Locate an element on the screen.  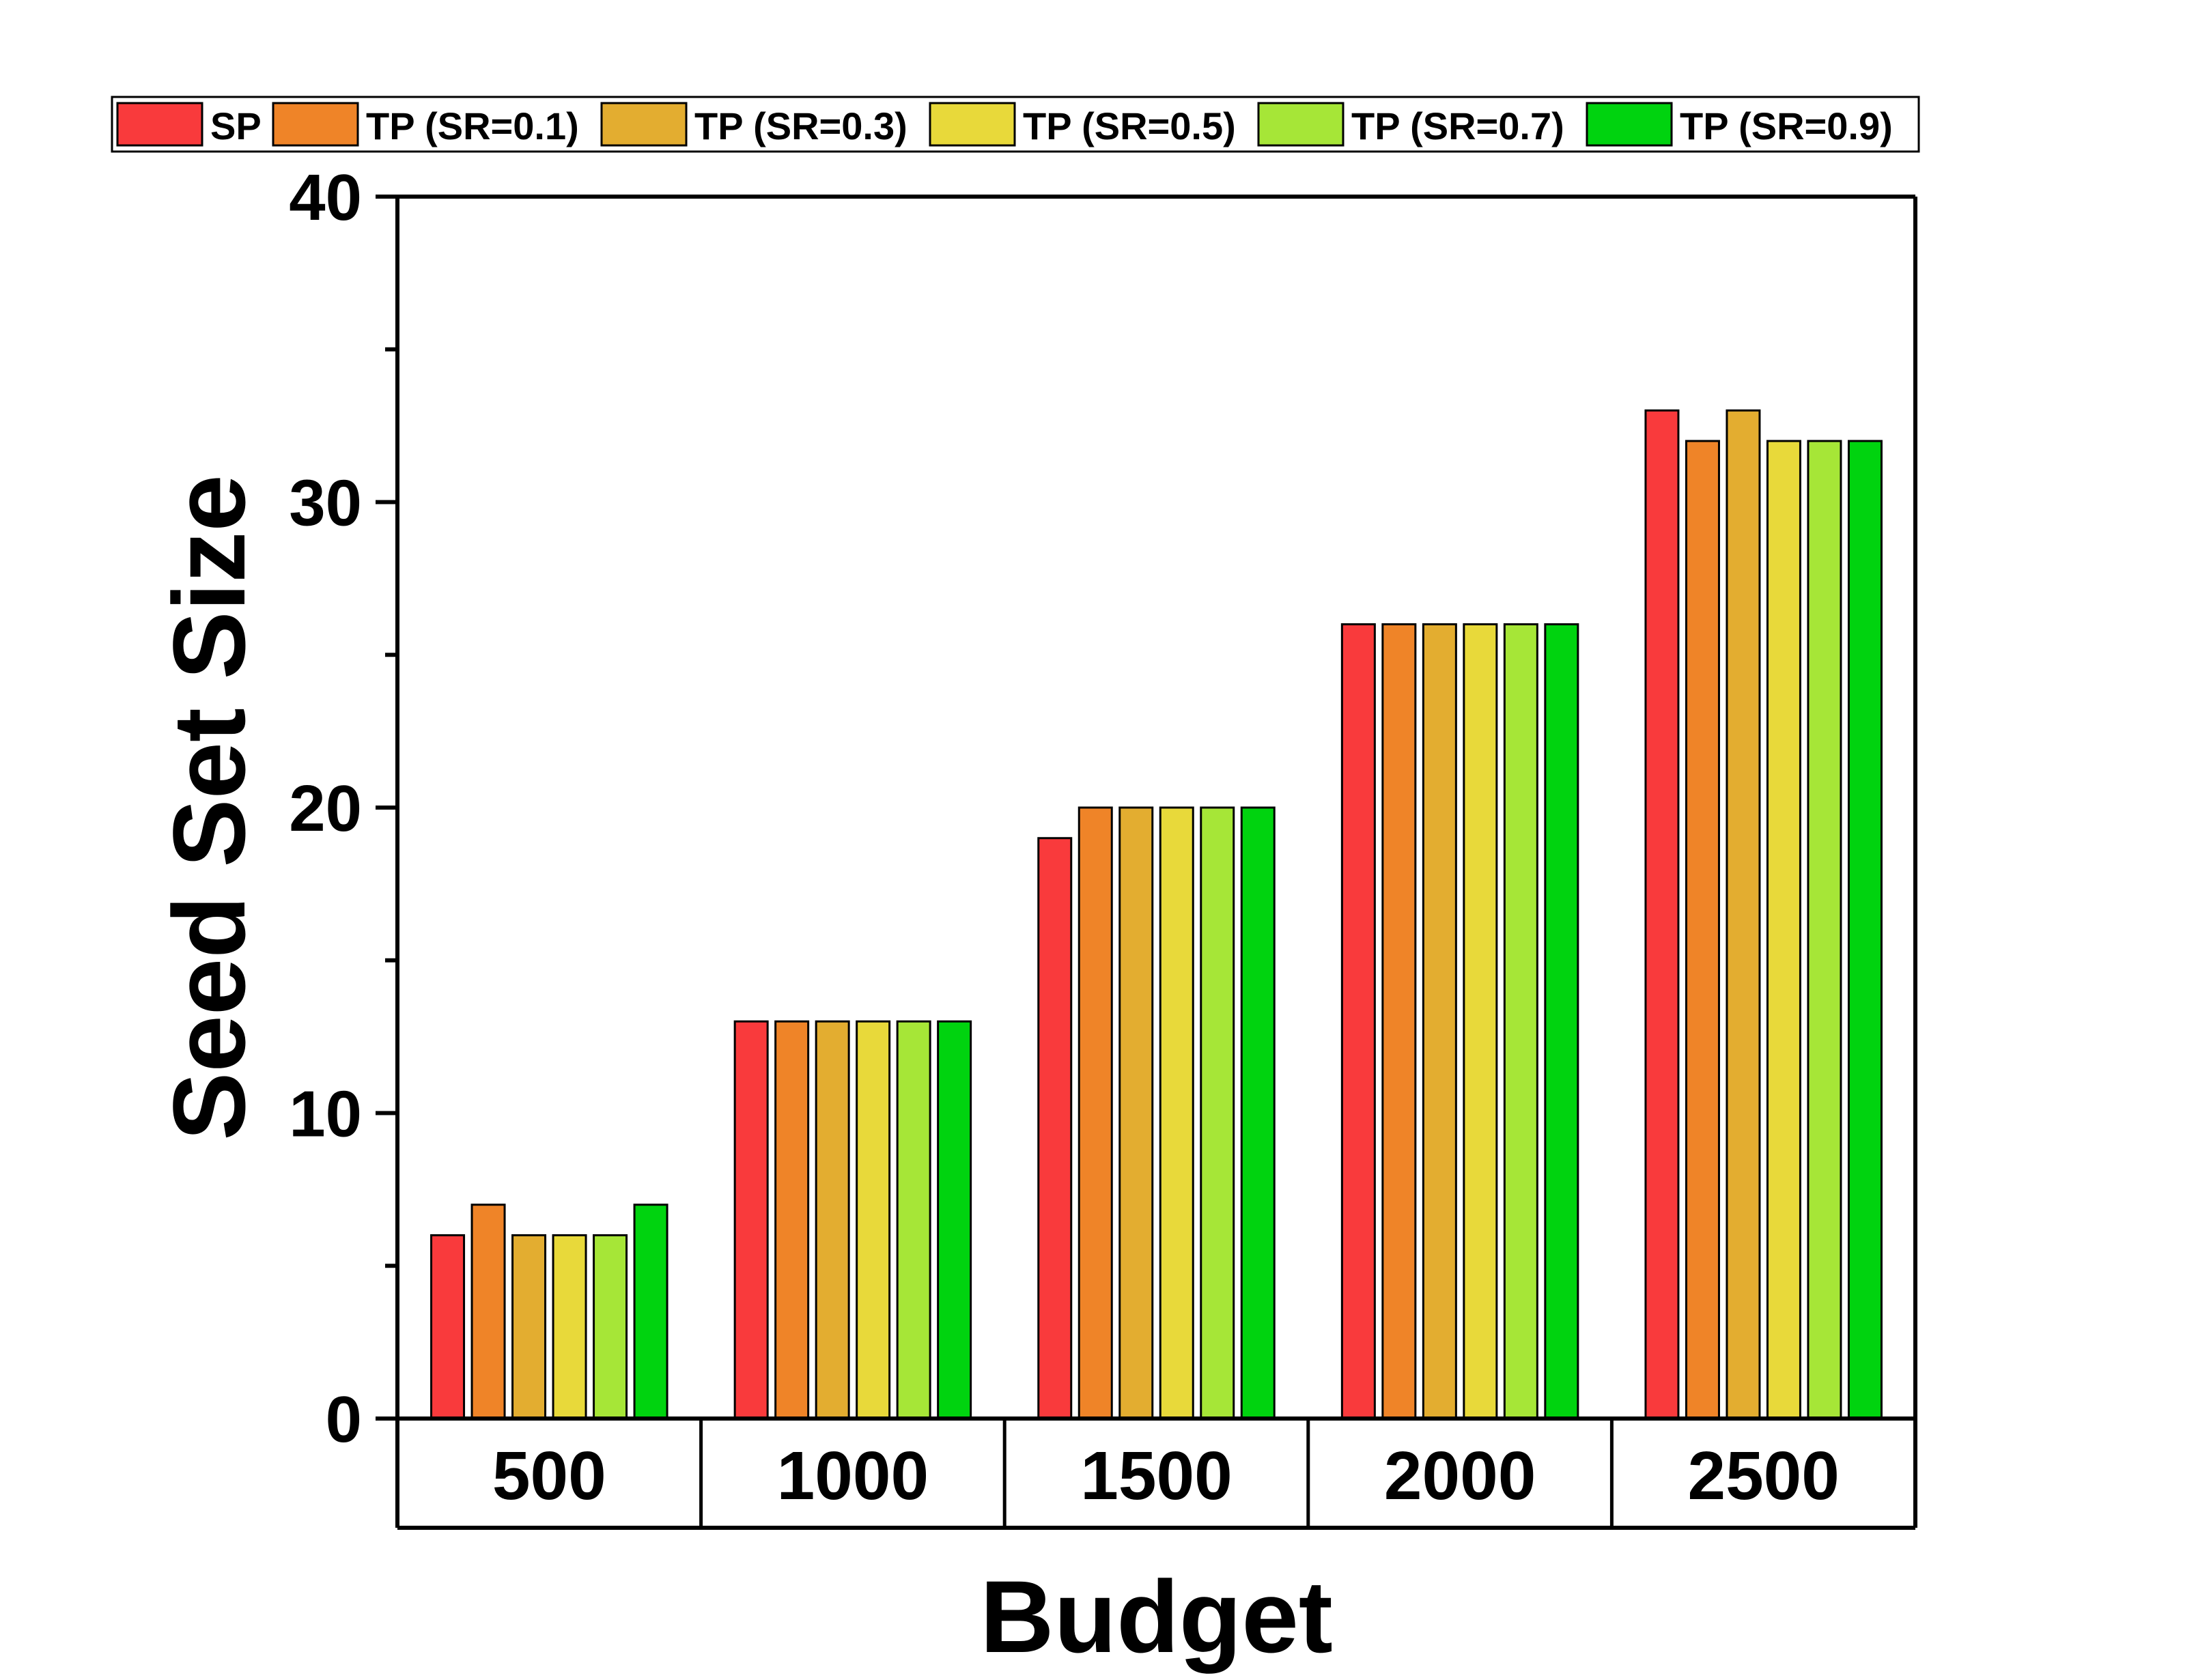
x-axis-label: Budget is located at coordinates (1156, 1616).